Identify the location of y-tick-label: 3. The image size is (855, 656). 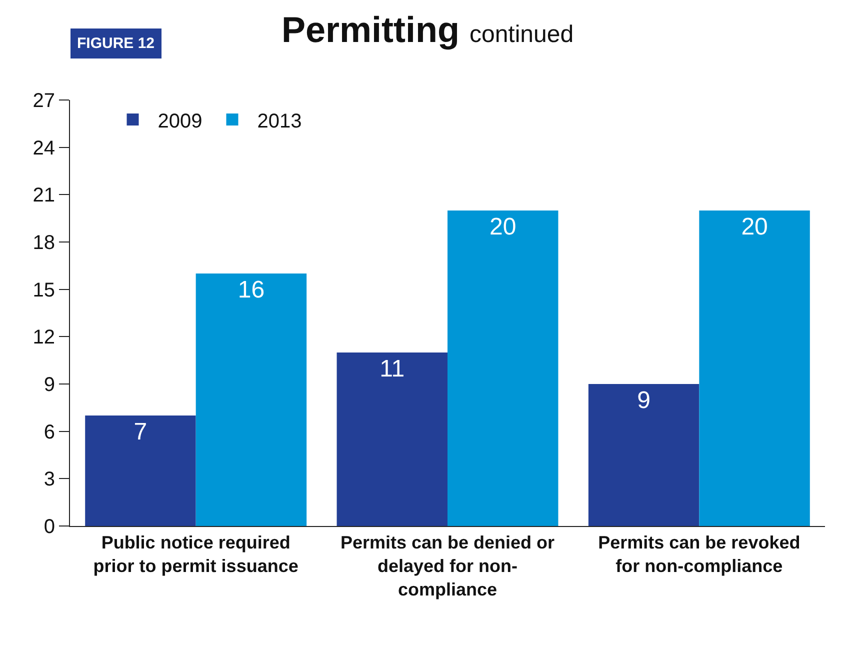
(49, 479).